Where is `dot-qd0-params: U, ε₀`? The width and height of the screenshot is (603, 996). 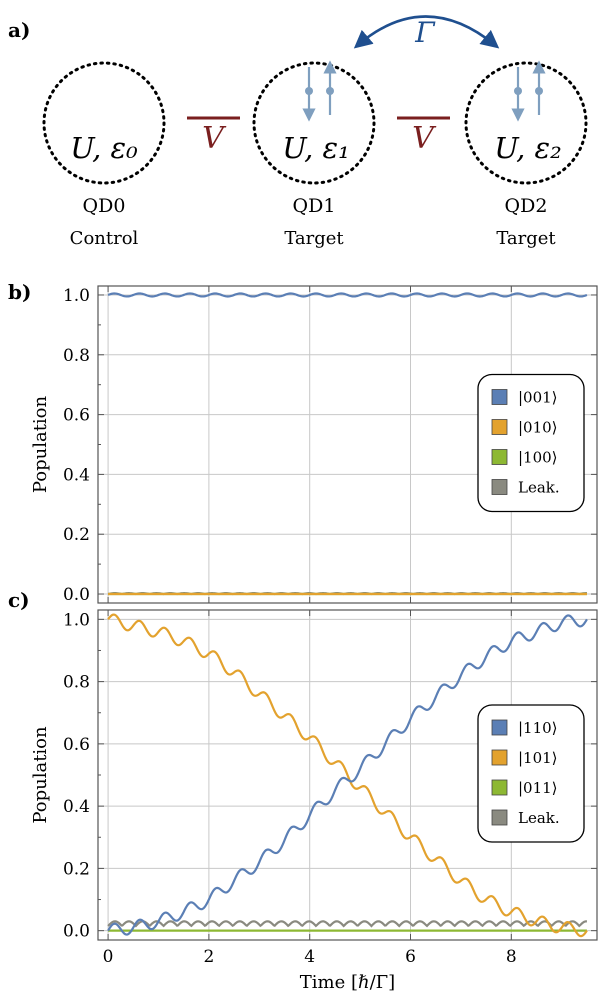
dot-qd0-params: U, ε₀ is located at coordinates (104, 148).